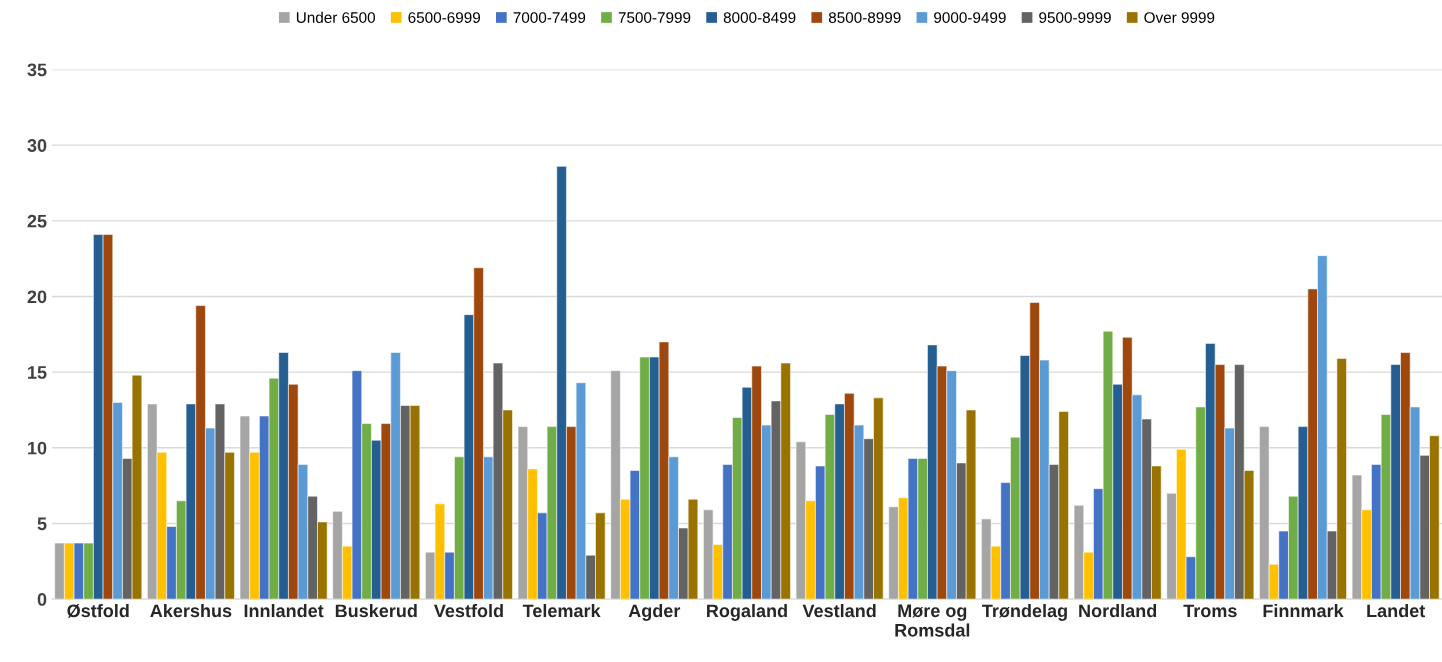 The width and height of the screenshot is (1442, 662). I want to click on x-tick-label: Østfold, so click(98, 610).